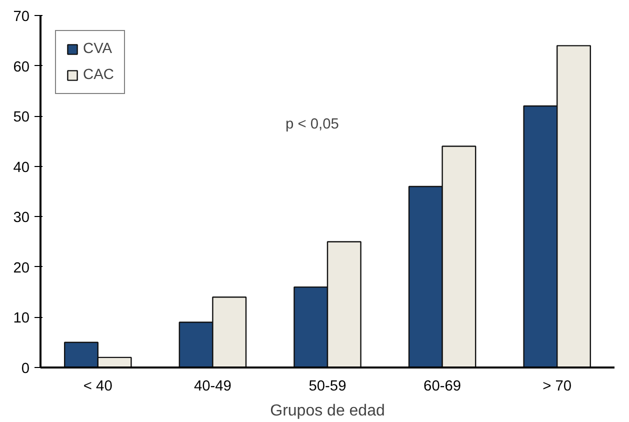 The image size is (629, 422). Describe the element at coordinates (21, 268) in the screenshot. I see `y-tick-label: 20` at that location.